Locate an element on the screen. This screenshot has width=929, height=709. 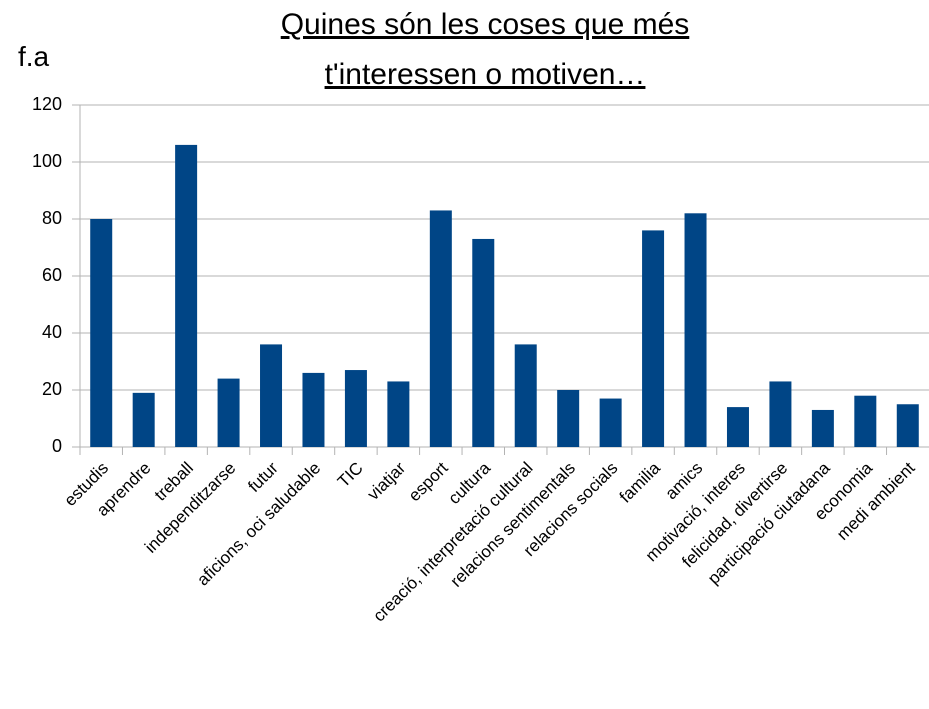
x-tick-label: viatjar is located at coordinates (387, 481).